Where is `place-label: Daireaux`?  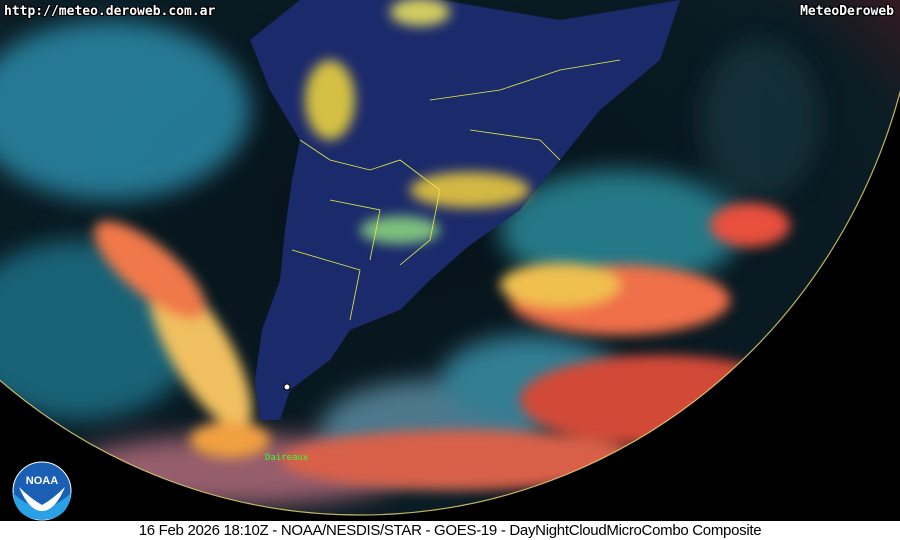 place-label: Daireaux is located at coordinates (287, 458).